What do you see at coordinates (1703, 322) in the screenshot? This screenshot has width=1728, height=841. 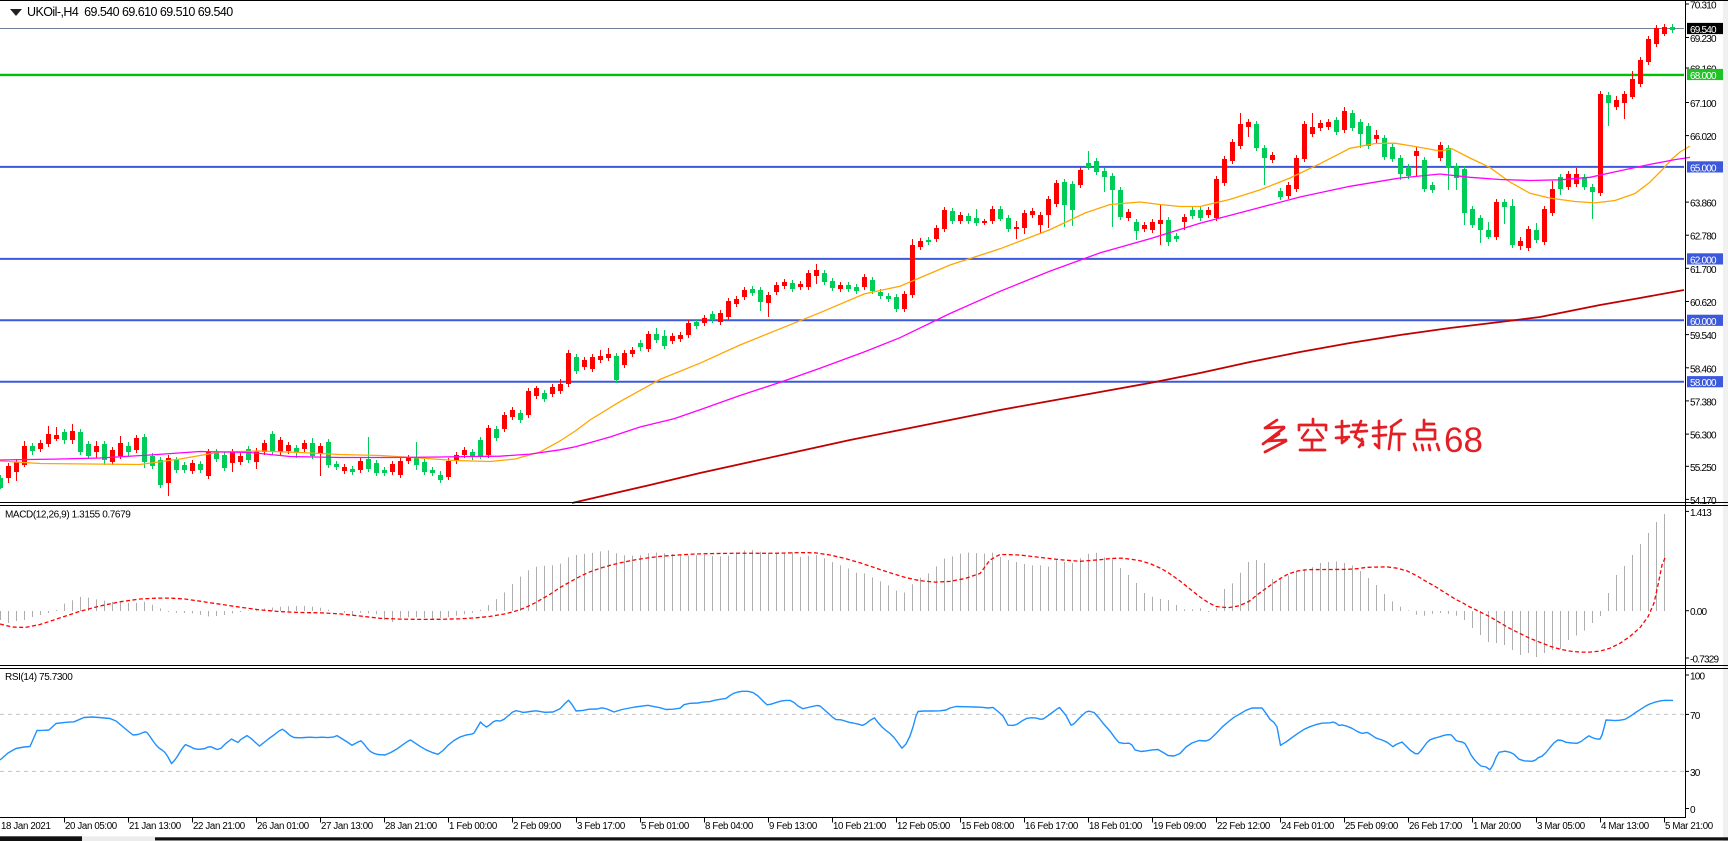 I see `svg-text: 60.000` at bounding box center [1703, 322].